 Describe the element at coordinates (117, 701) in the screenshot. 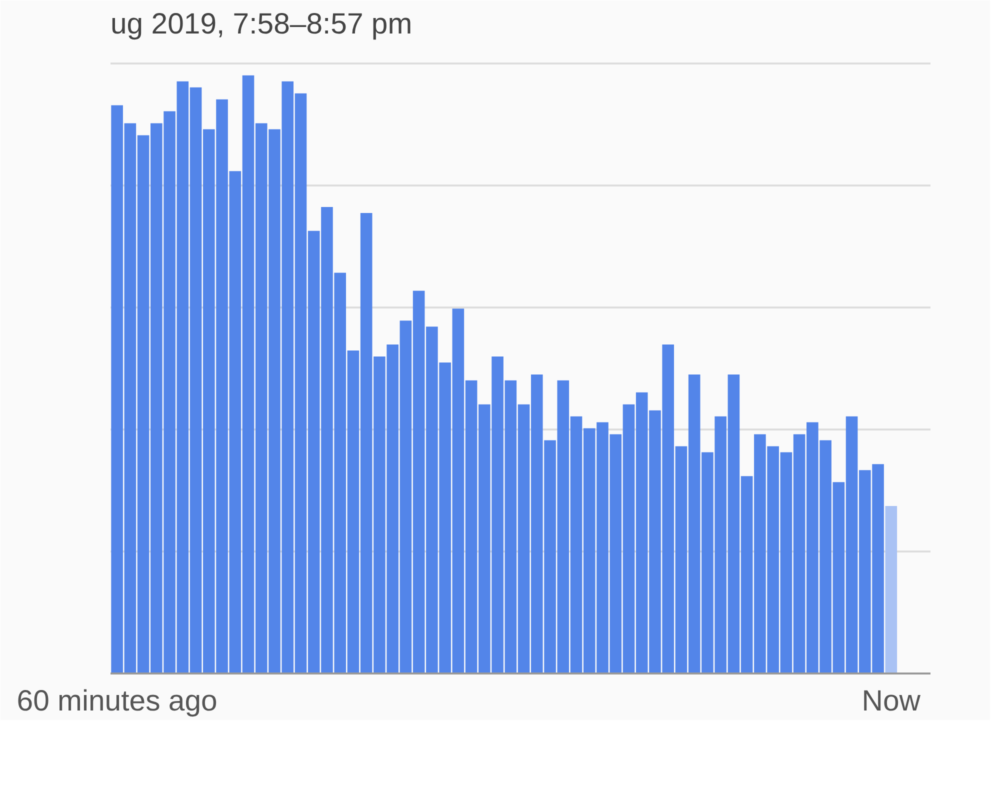

I see `x-tick-label: 60 minutes ago` at that location.